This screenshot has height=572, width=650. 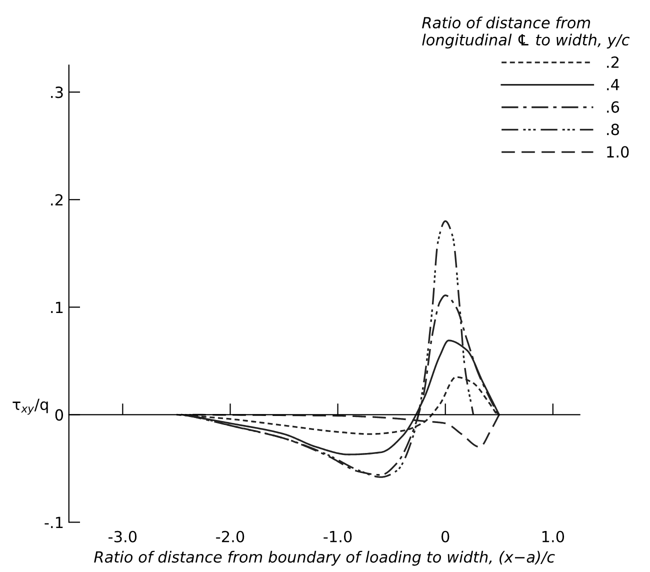 What do you see at coordinates (618, 152) in the screenshot?
I see `text: 1.0` at bounding box center [618, 152].